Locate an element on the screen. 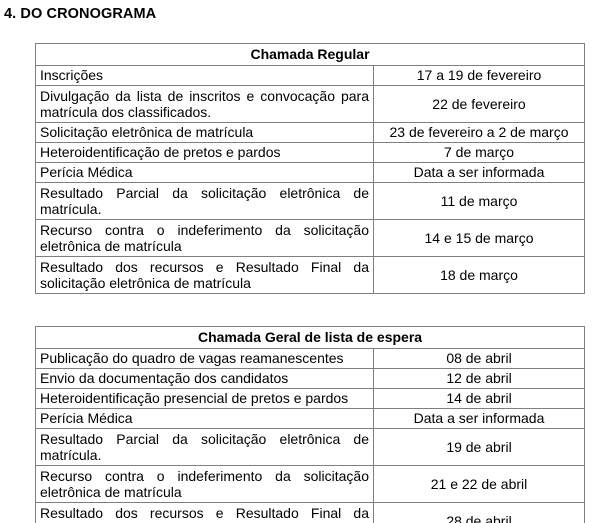  section-title: 4. DO CRONOGRAMA is located at coordinates (80, 14).